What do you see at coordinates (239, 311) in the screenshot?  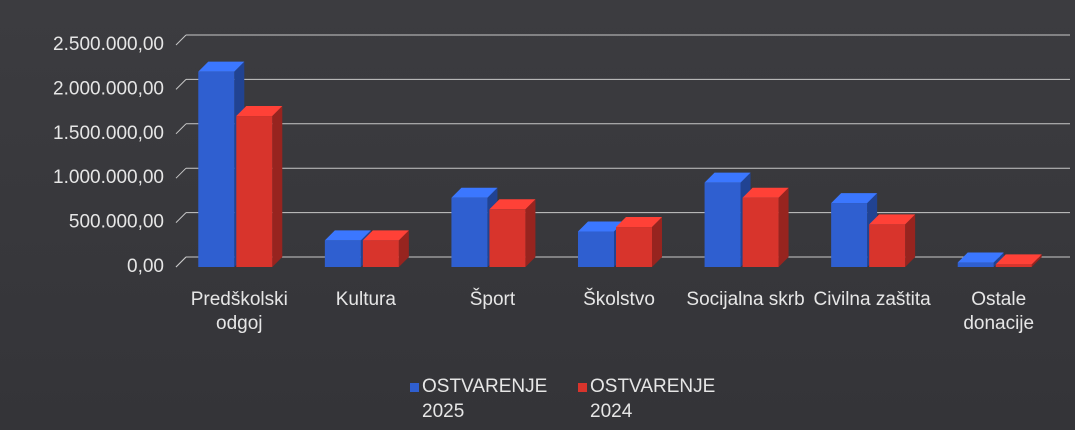 I see `x-tick-label: Predškolski odgoj` at bounding box center [239, 311].